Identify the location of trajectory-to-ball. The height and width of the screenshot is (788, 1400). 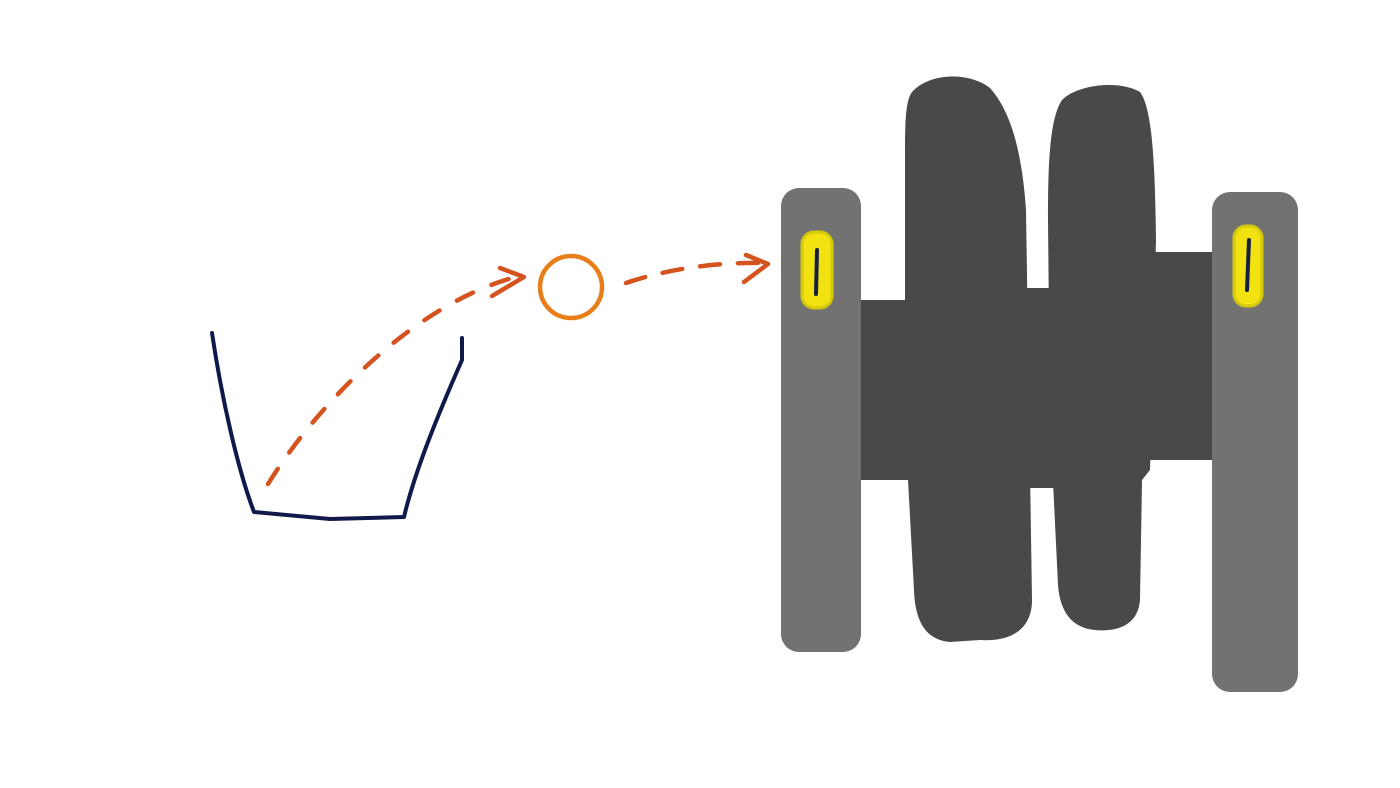
(396, 376).